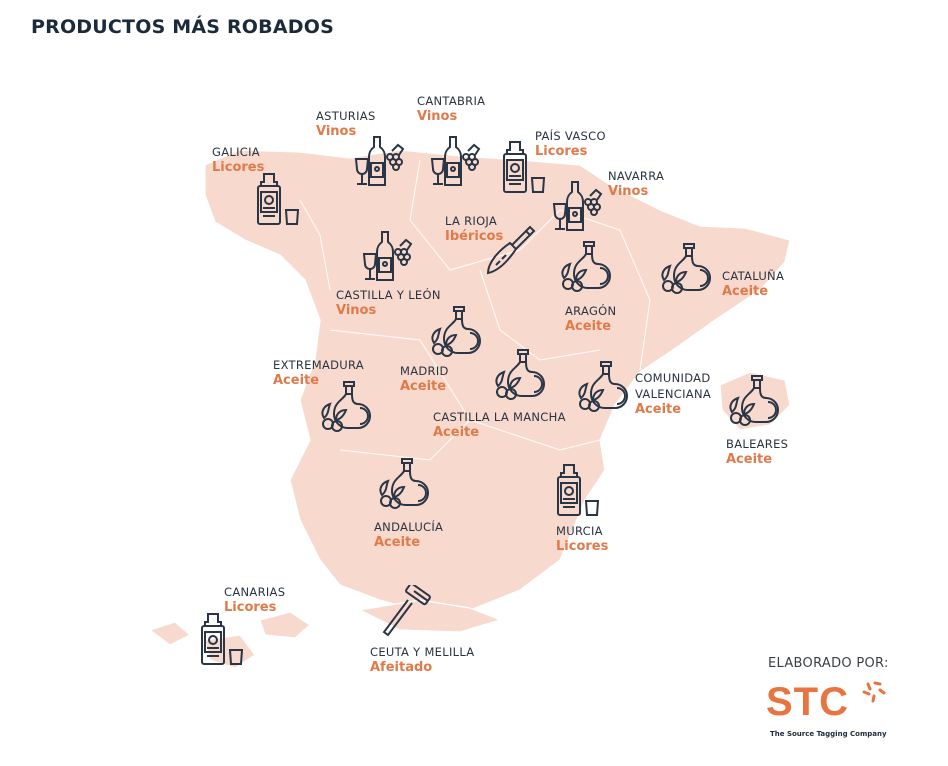 The image size is (948, 766). Describe the element at coordinates (346, 116) in the screenshot. I see `region-name: ASTURIAS` at that location.